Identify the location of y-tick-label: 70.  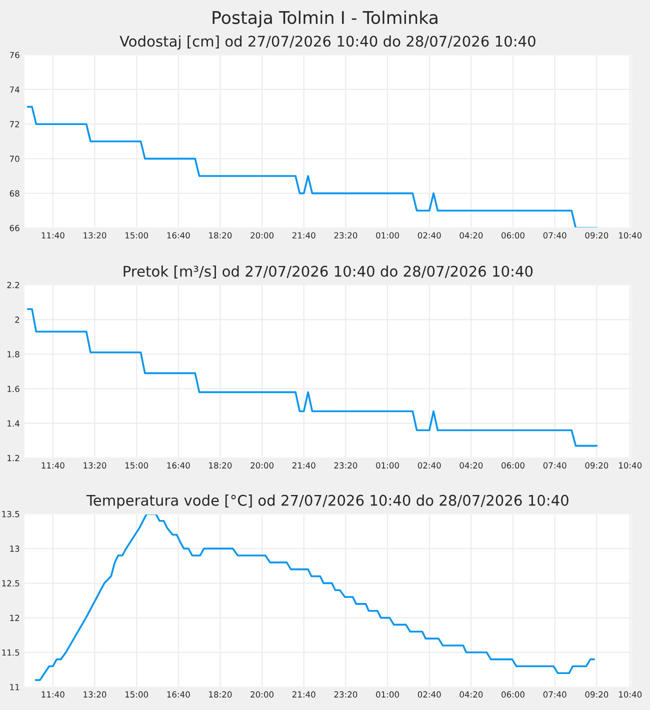
(15, 159).